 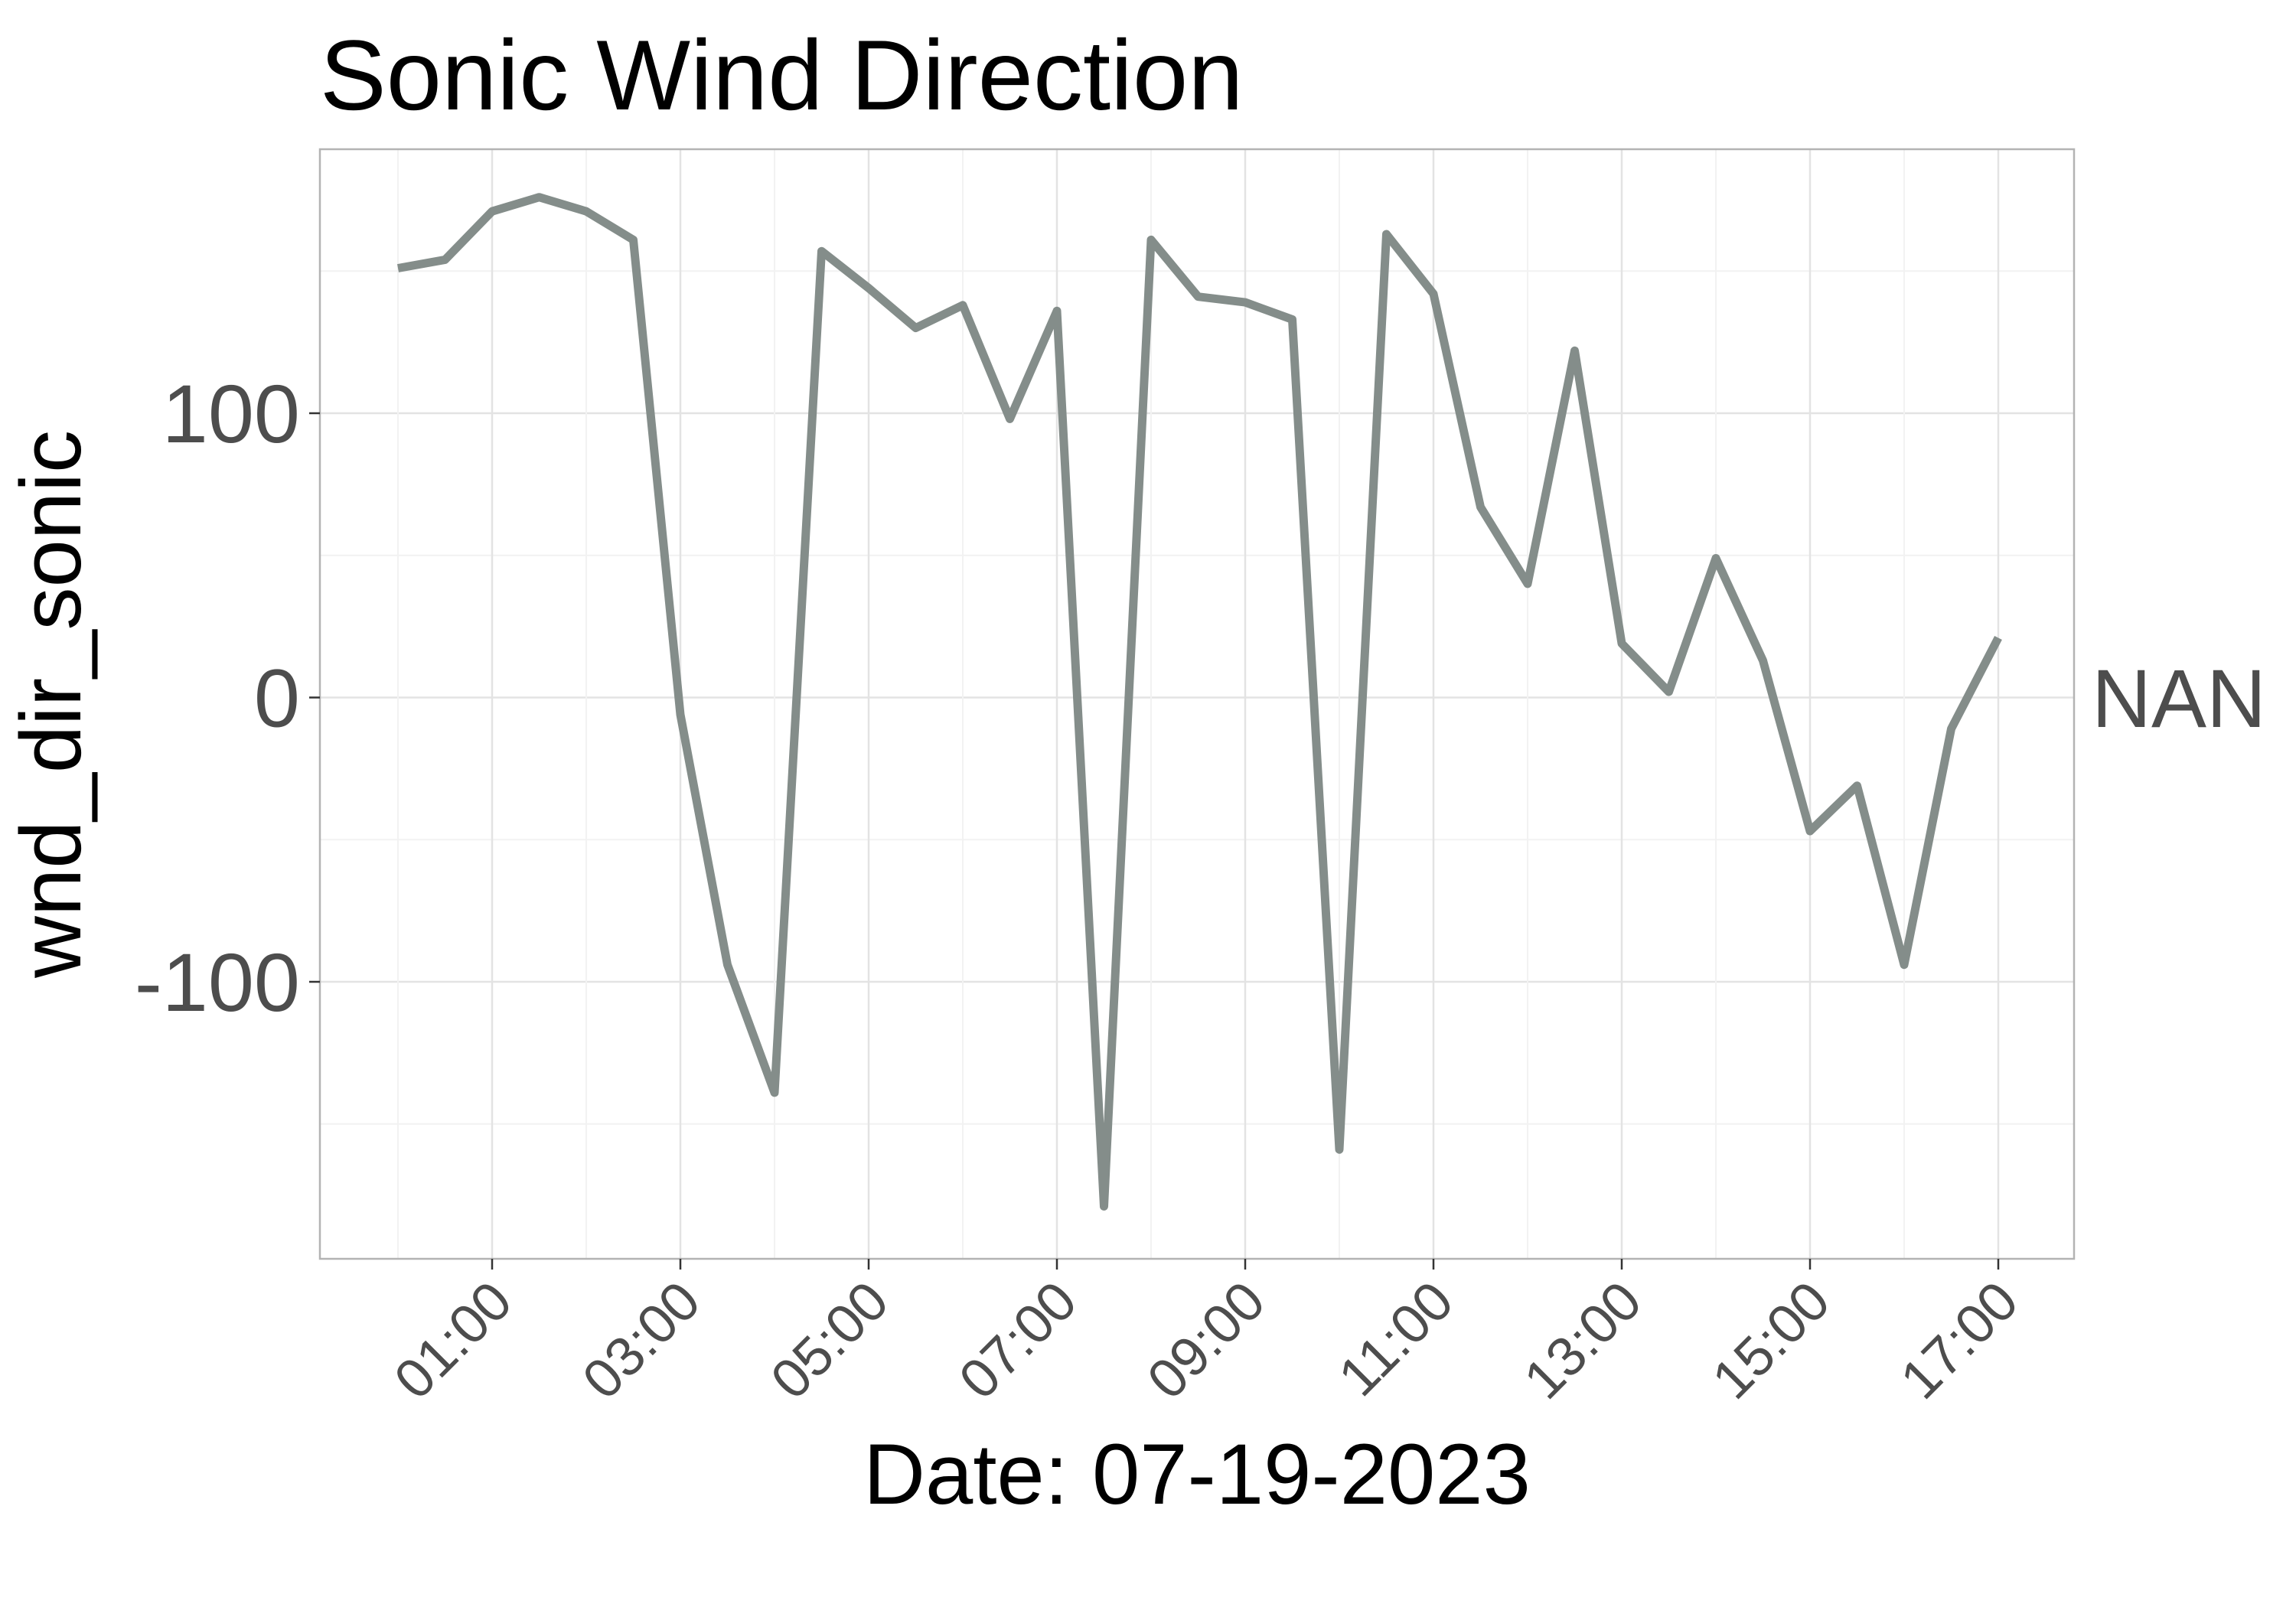 I want to click on x-tick-label: 01:00, so click(x=453, y=1340).